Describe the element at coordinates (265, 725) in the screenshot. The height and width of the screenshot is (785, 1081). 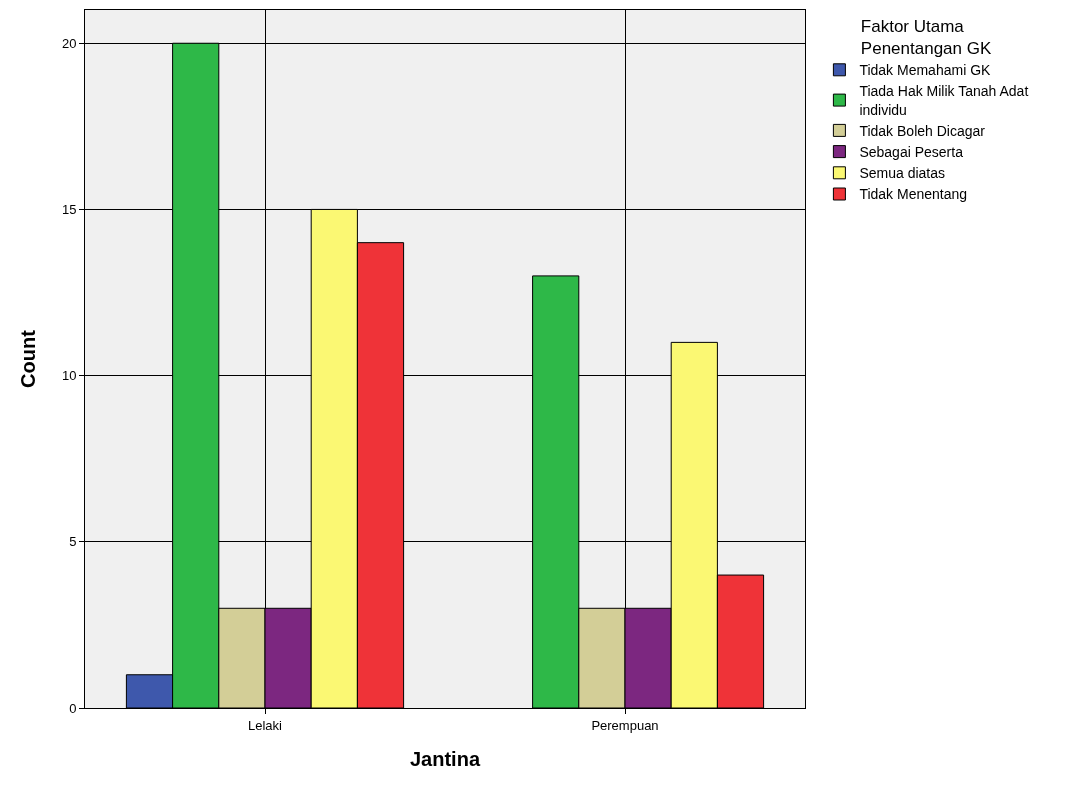
I see `x-tick-label: Lelaki` at that location.